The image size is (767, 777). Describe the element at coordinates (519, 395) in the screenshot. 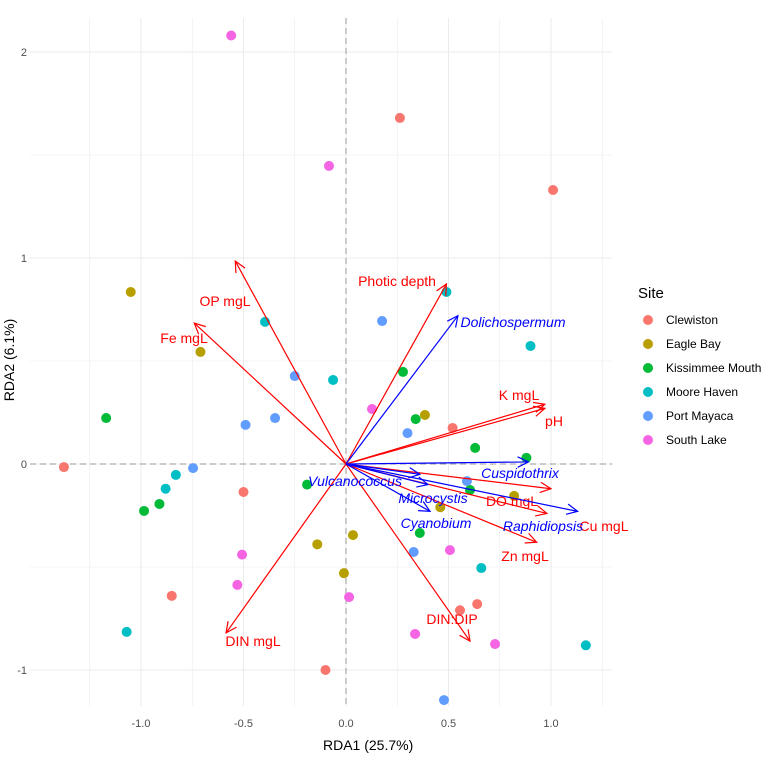

I see `env-label: K mgL` at that location.